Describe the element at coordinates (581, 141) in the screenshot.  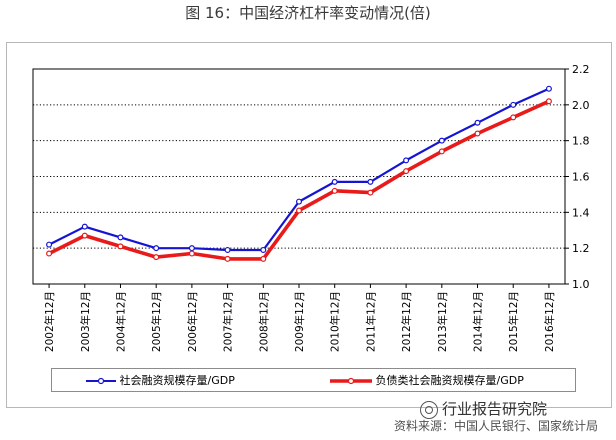
I see `y-tick-label: 1.8` at that location.